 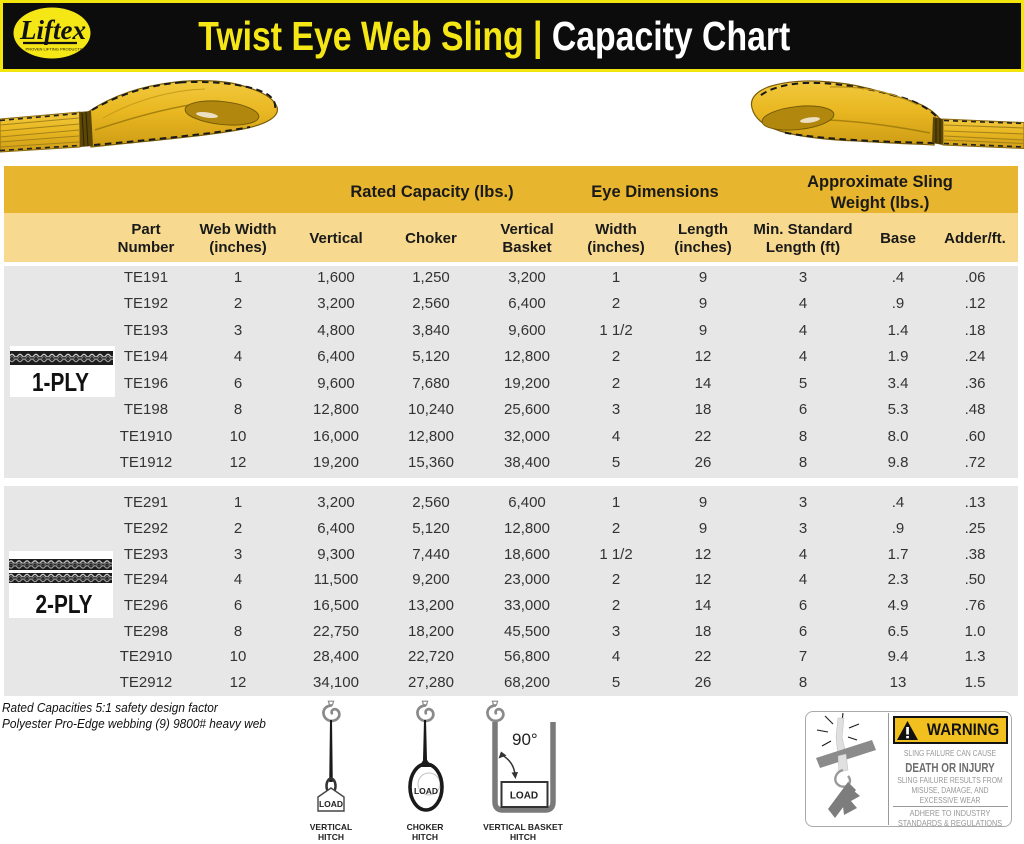 I want to click on svg-text: 90°, so click(x=525, y=739).